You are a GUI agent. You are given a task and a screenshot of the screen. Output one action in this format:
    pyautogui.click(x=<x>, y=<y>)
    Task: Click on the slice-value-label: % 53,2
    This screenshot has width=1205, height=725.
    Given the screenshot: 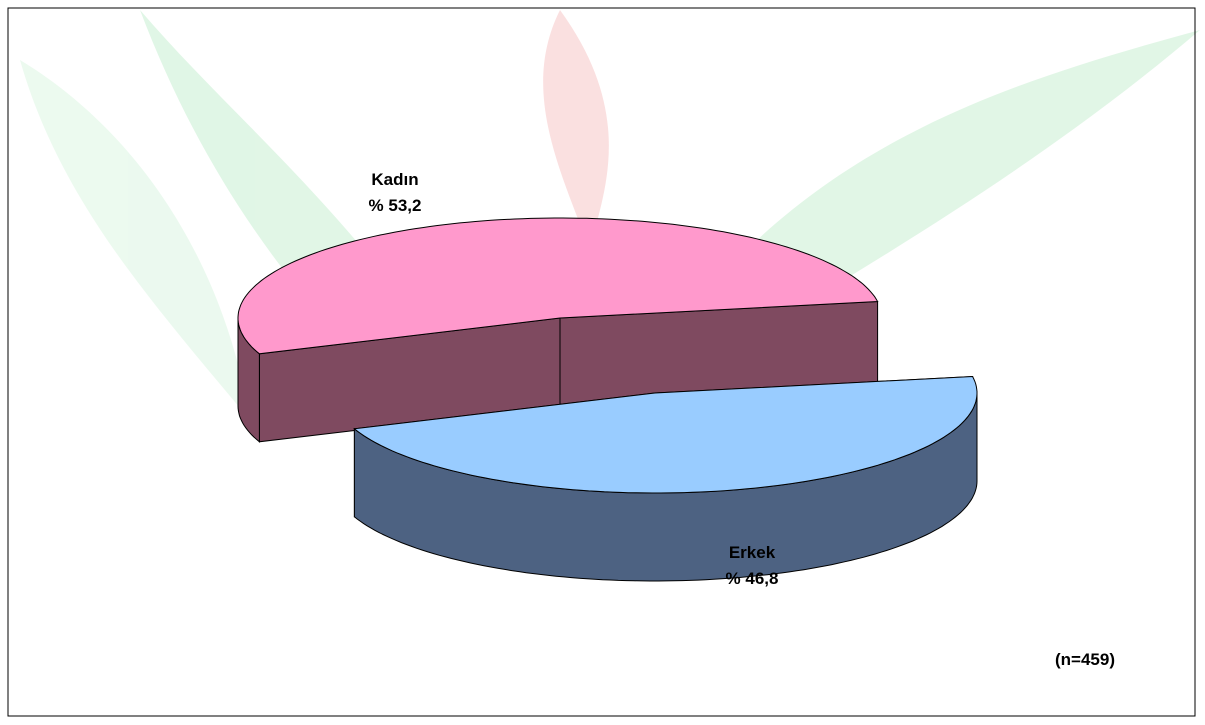 What is the action you would take?
    pyautogui.click(x=395, y=205)
    